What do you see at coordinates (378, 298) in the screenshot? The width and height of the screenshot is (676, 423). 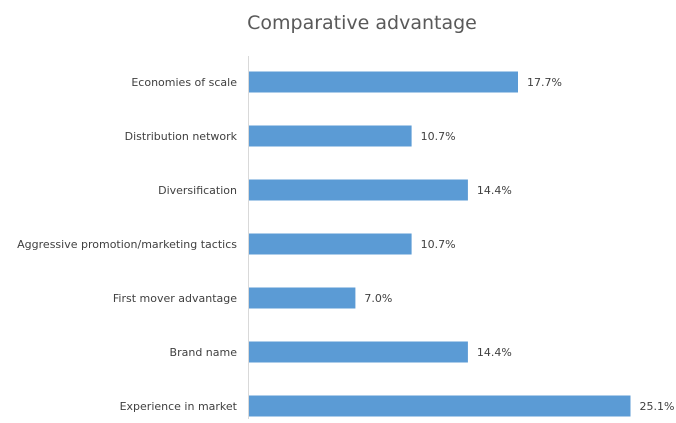 I see `data-label: 7.0%` at bounding box center [378, 298].